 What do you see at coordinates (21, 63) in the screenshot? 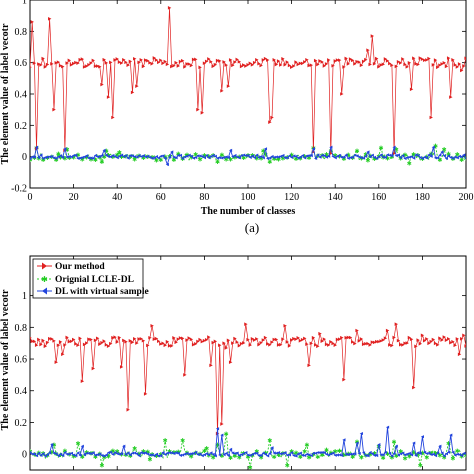
I see `y-tick-label: 0.6` at bounding box center [21, 63].